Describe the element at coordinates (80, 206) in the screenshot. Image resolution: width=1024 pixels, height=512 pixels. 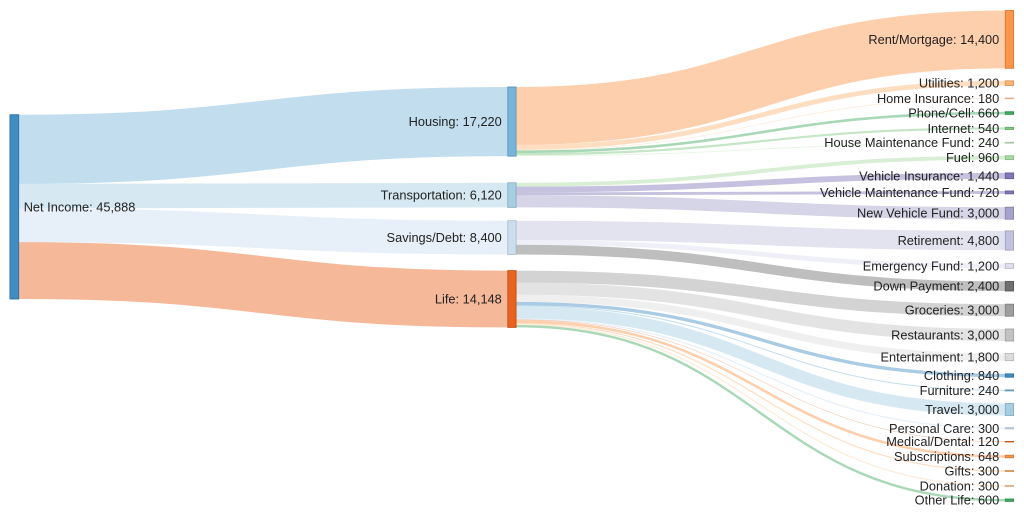
I see `svg-text: Net Income: 45,888` at that location.